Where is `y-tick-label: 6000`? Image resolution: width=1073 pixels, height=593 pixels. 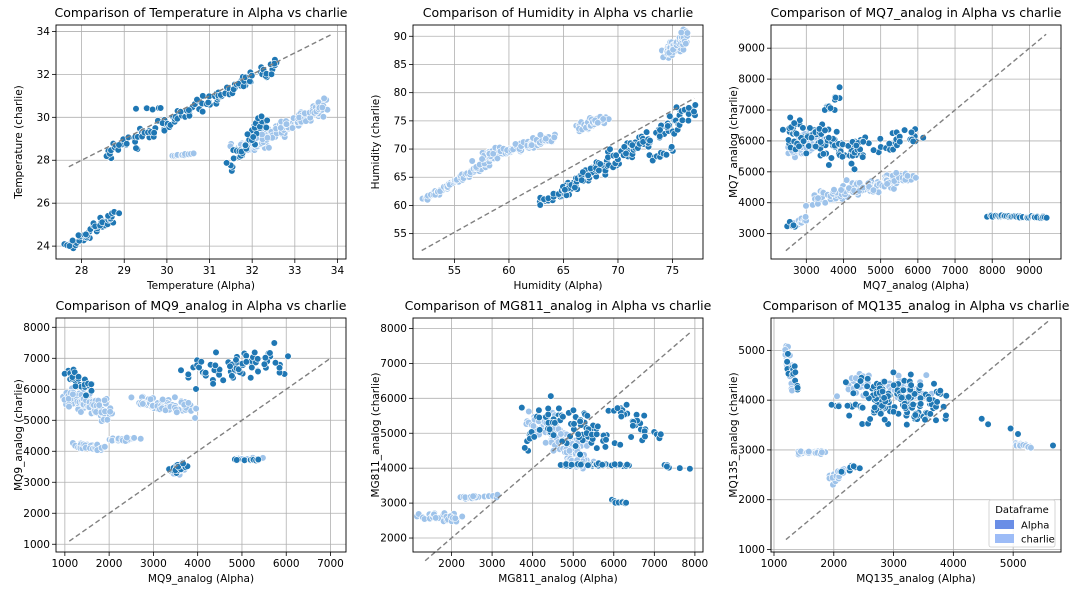 y-tick-label: 6000 is located at coordinates (393, 399).